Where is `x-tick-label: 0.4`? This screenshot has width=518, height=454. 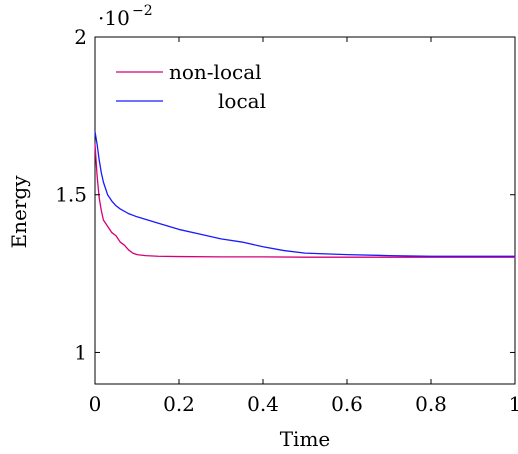
x-tick-label: 0.4 is located at coordinates (263, 404).